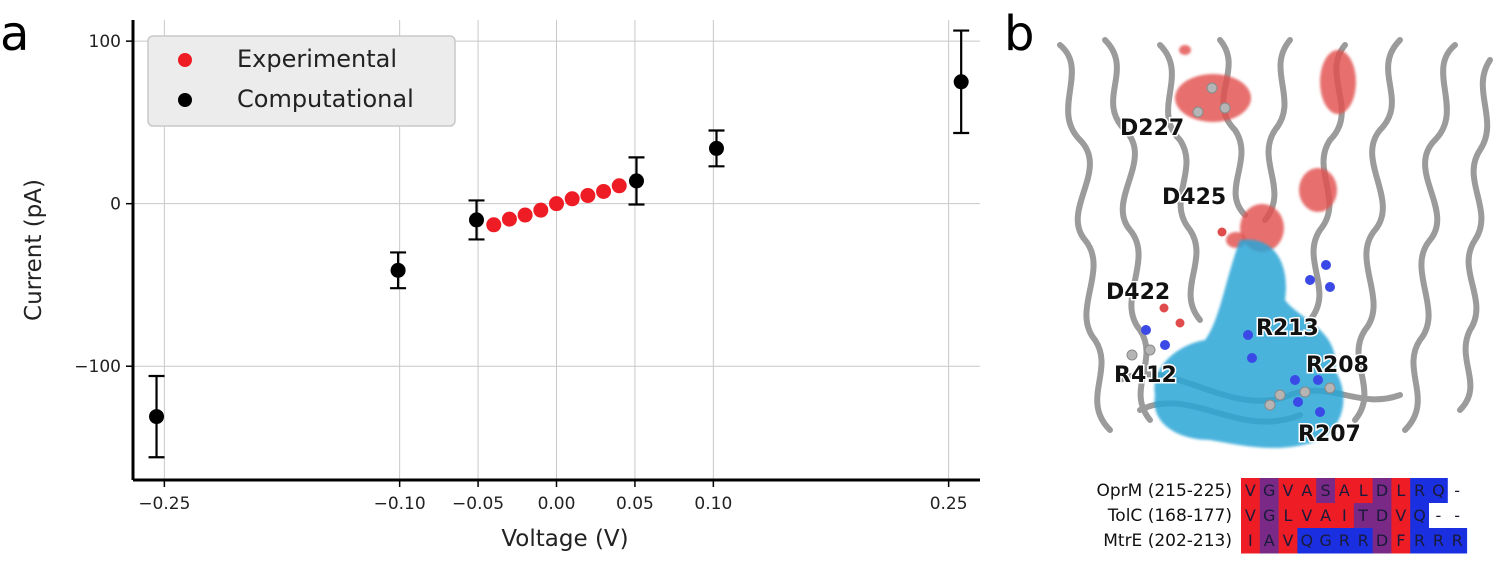 This screenshot has height=565, width=1500. What do you see at coordinates (185, 60) in the screenshot?
I see `legend-experimental-marker` at bounding box center [185, 60].